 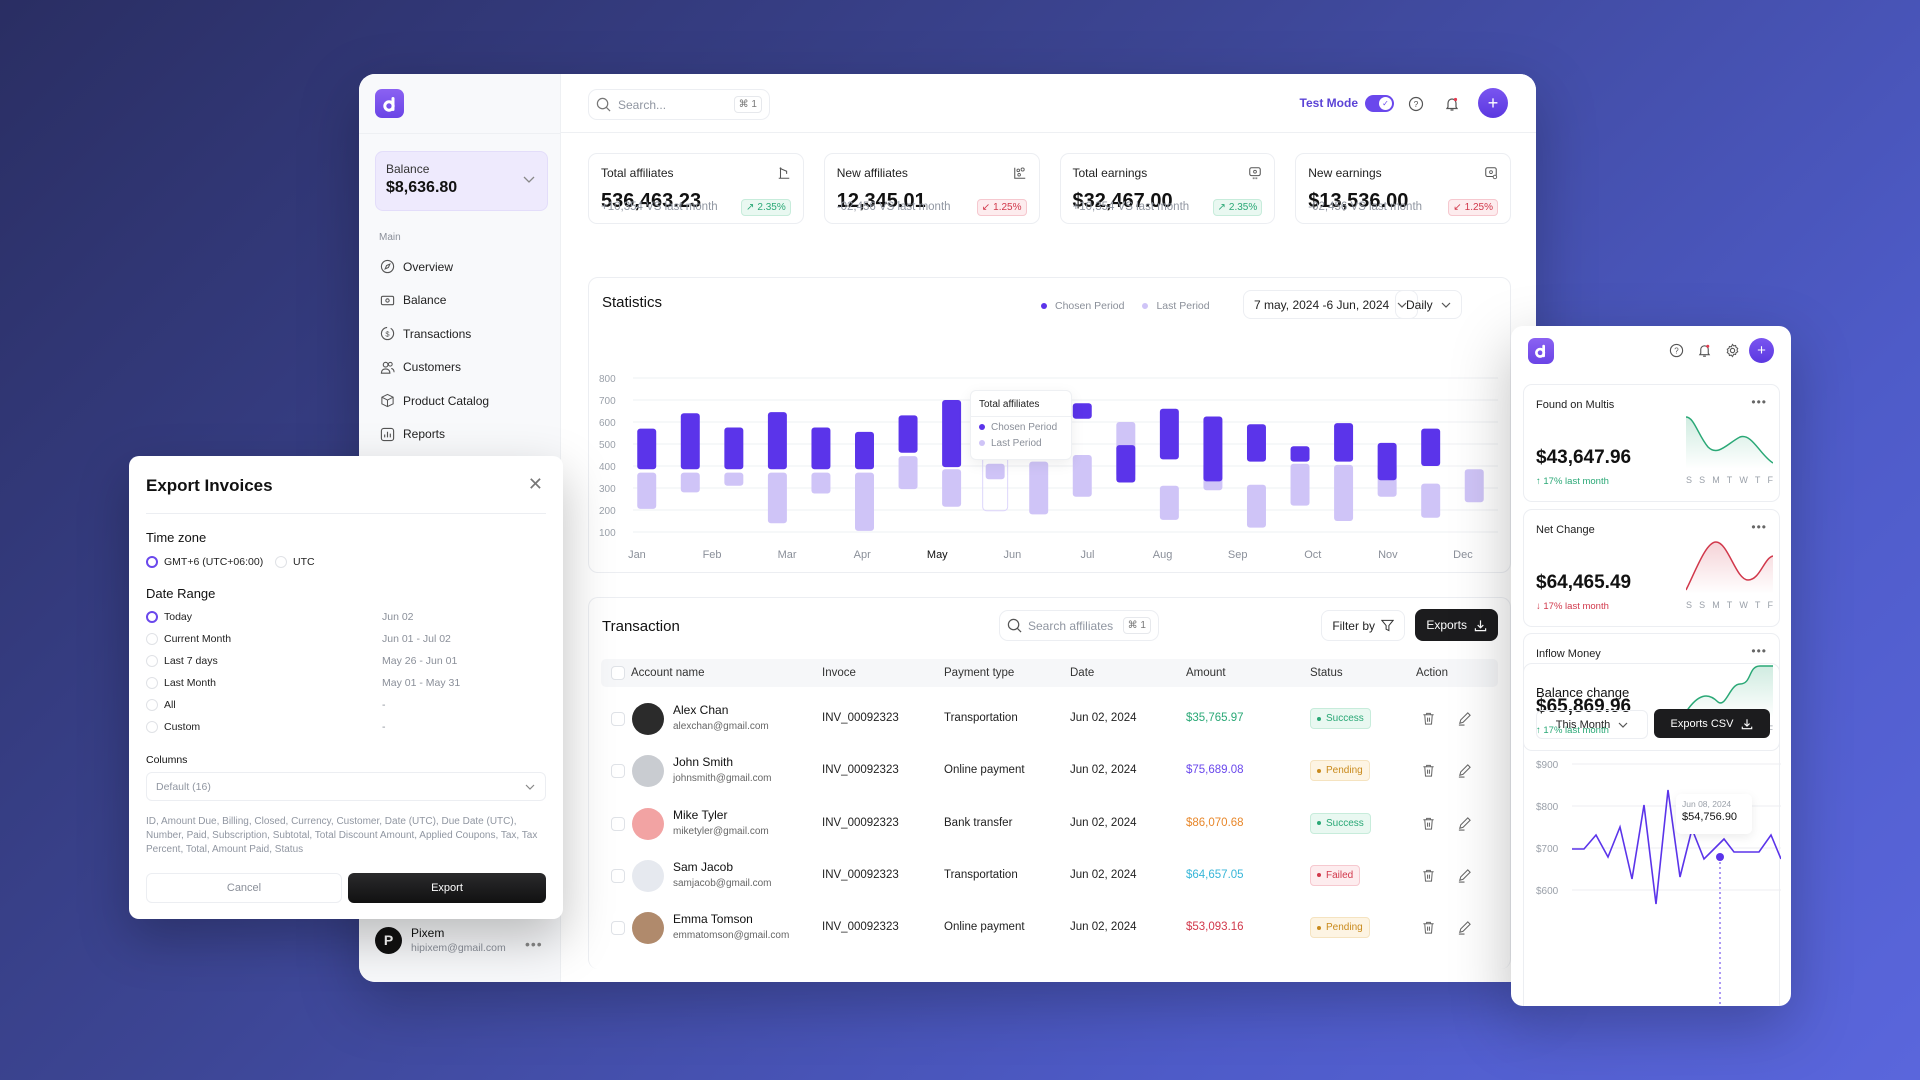 I want to click on granularity-select: Daily, so click(x=1428, y=304).